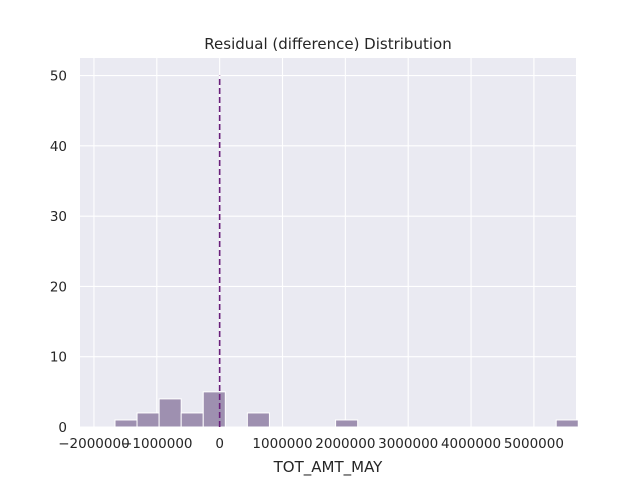  Describe the element at coordinates (408, 444) in the screenshot. I see `x-tick-label: 3000000` at that location.